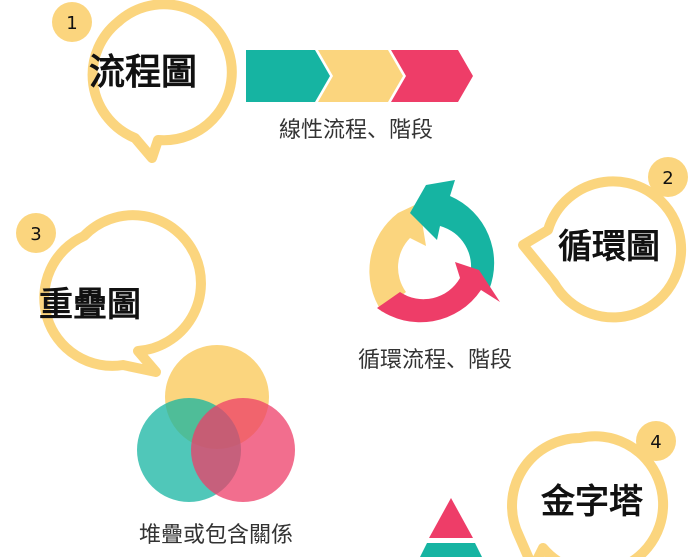 Image resolution: width=698 pixels, height=557 pixels. I want to click on badge-2-number: 2, so click(667, 178).